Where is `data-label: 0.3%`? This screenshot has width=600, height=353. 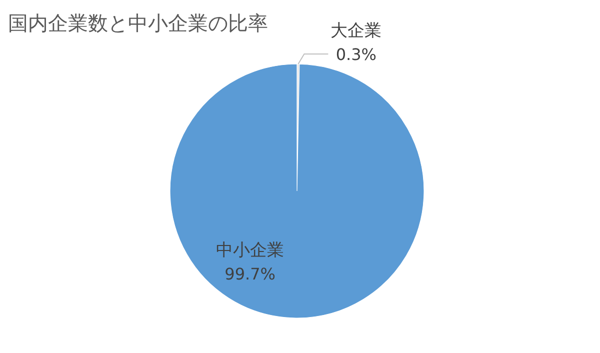
data-label: 0.3% is located at coordinates (356, 54).